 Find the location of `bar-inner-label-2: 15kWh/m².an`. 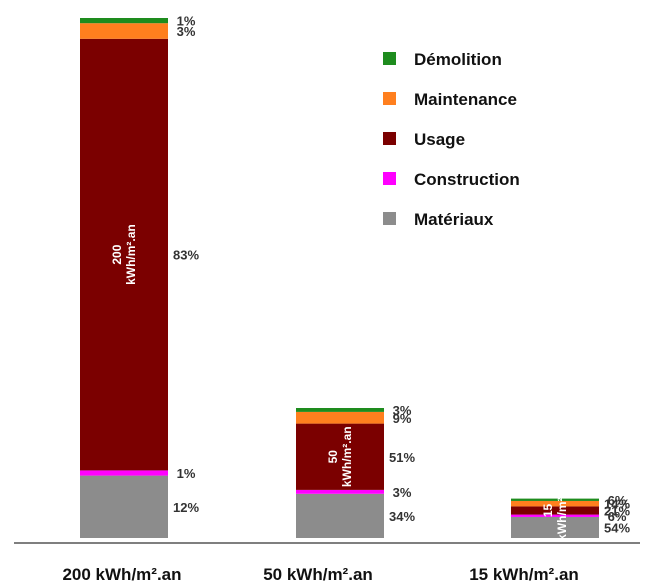

bar-inner-label-2: 15kWh/m².an is located at coordinates (555, 510).